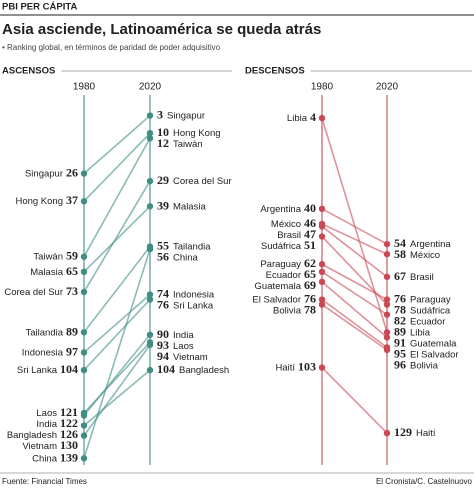  I want to click on rank-value: 29, so click(163, 180).